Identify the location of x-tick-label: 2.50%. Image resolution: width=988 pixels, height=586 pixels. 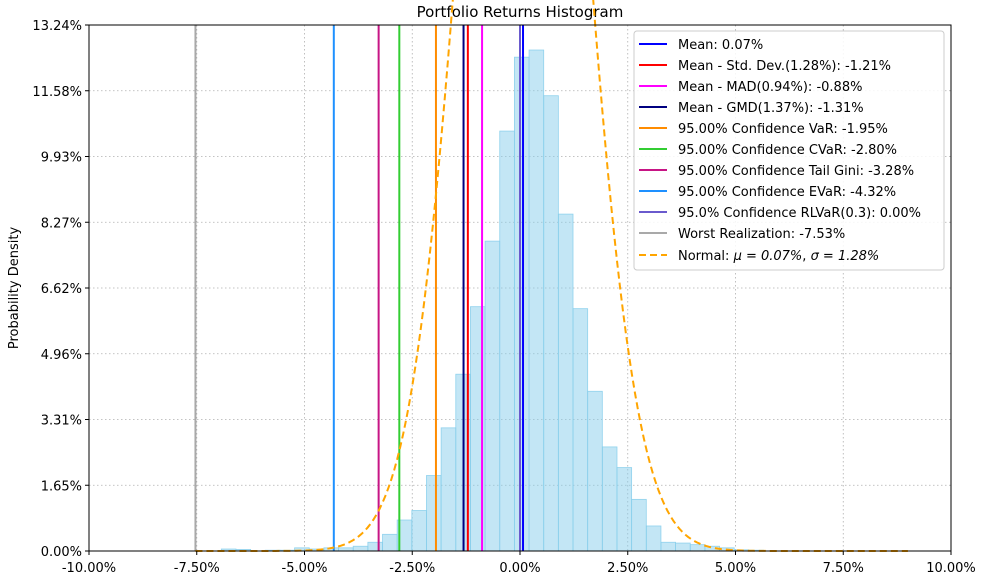
(627, 568).